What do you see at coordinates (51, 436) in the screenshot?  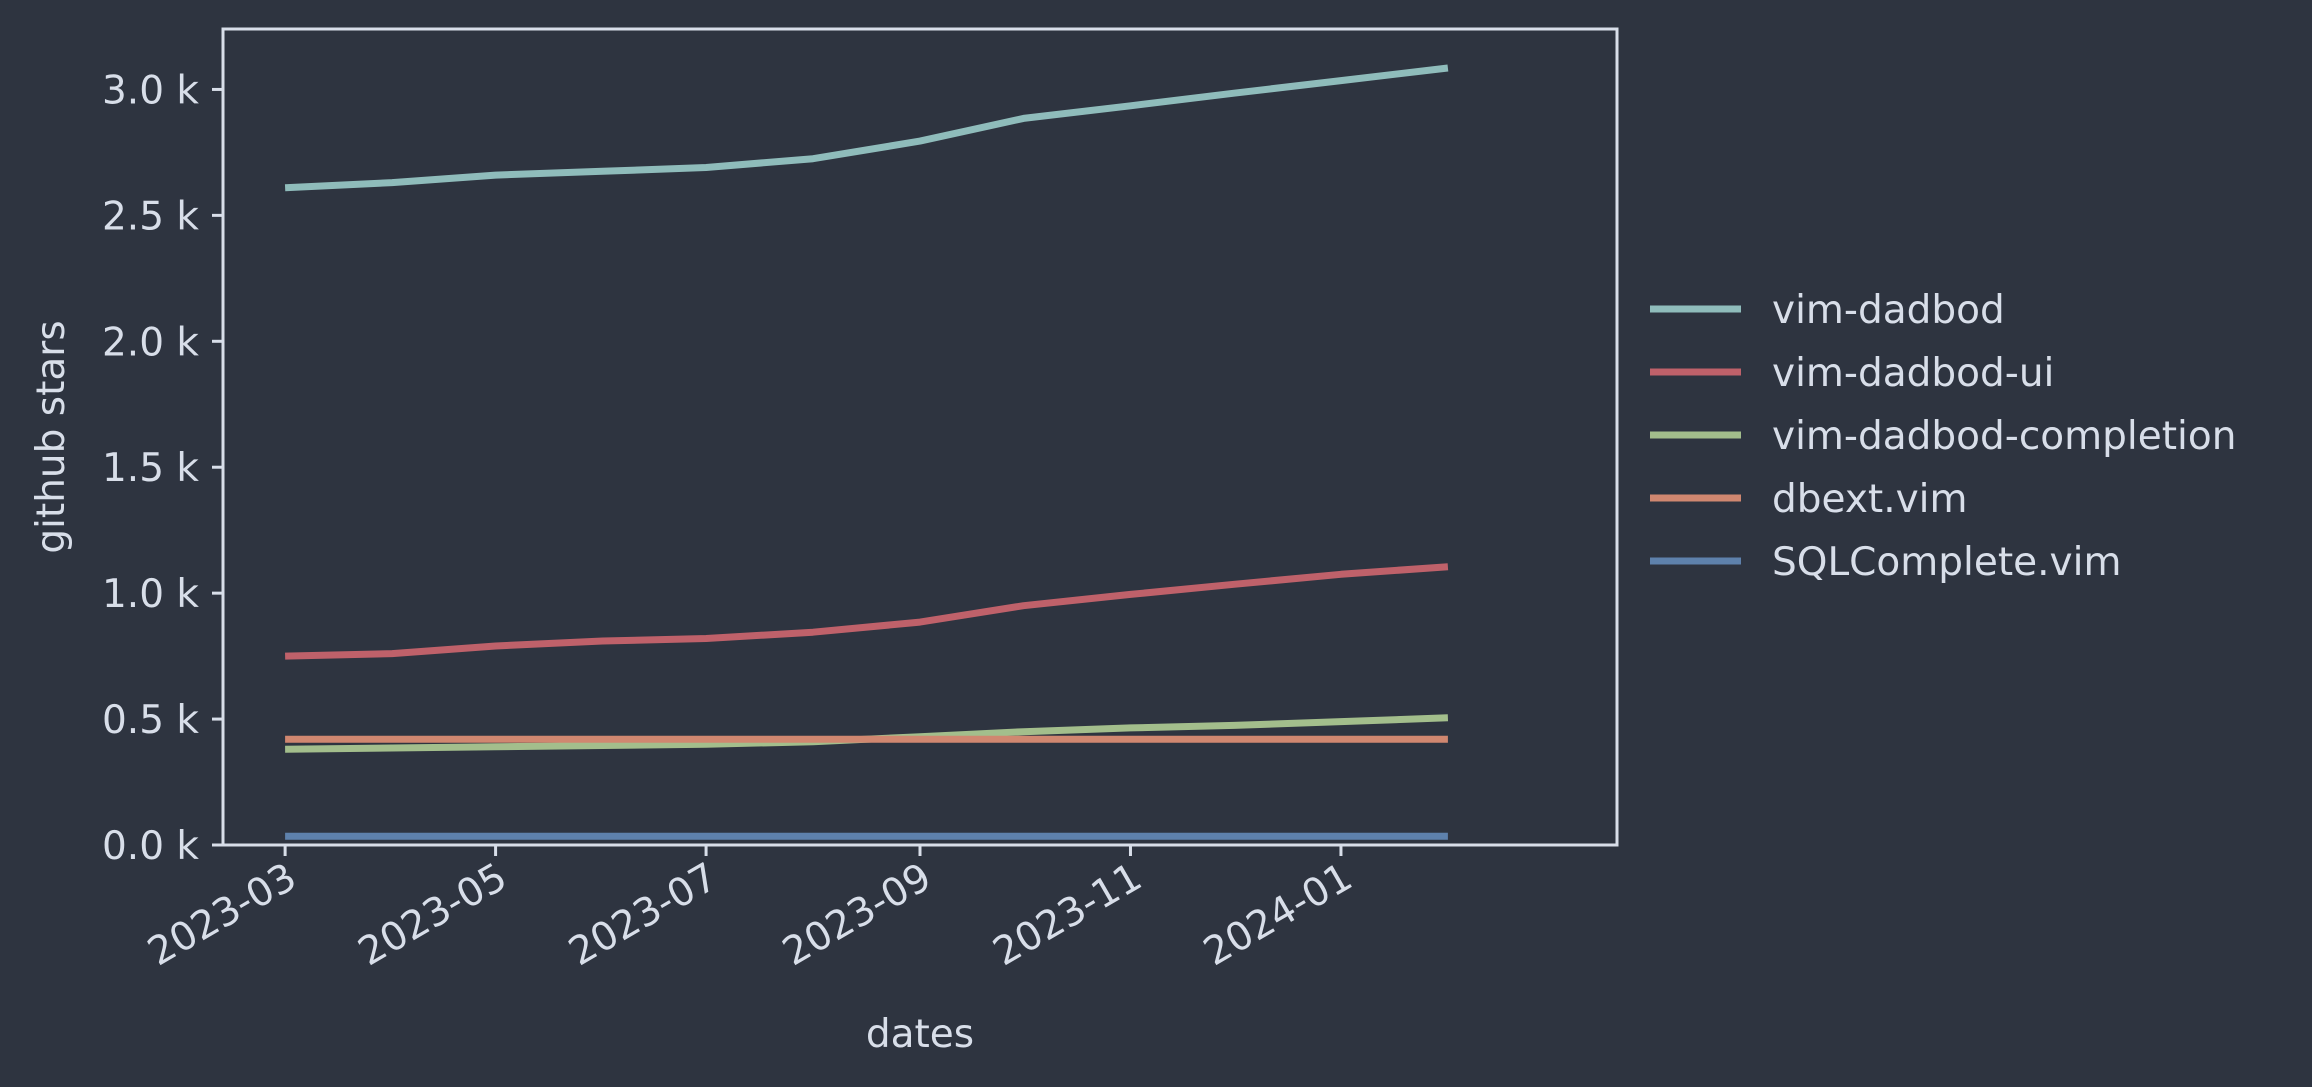 I see `y-axis-title: github stars` at bounding box center [51, 436].